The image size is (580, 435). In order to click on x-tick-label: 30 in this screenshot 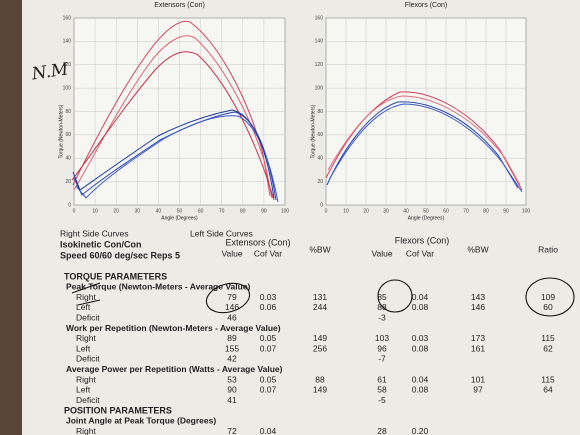, I will do `click(138, 211)`.